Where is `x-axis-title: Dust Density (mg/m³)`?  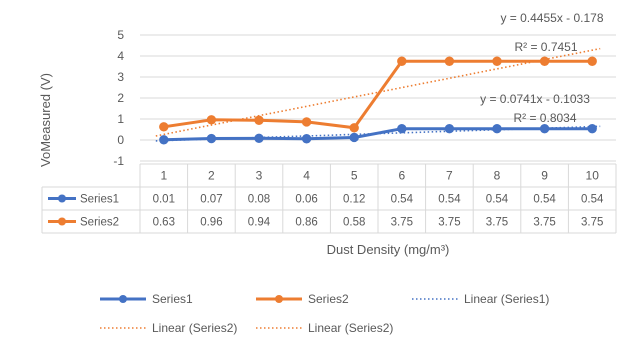 x-axis-title: Dust Density (mg/m³) is located at coordinates (388, 249).